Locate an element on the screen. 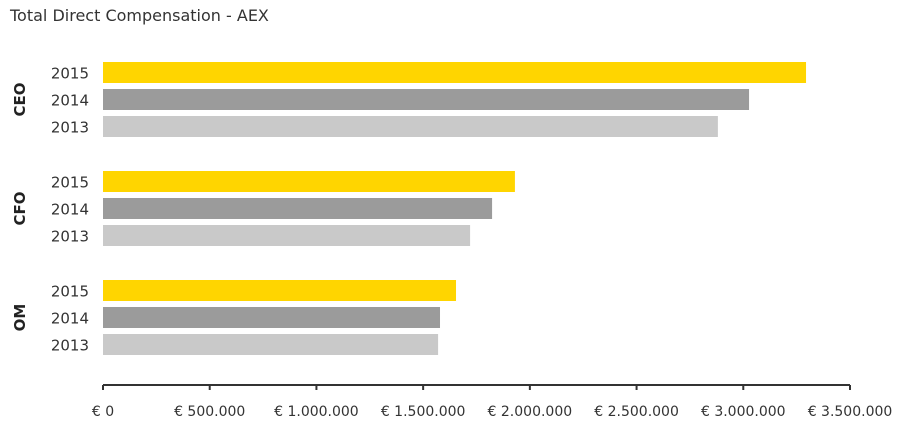 The width and height of the screenshot is (900, 425). bar-om-2015 is located at coordinates (280, 290).